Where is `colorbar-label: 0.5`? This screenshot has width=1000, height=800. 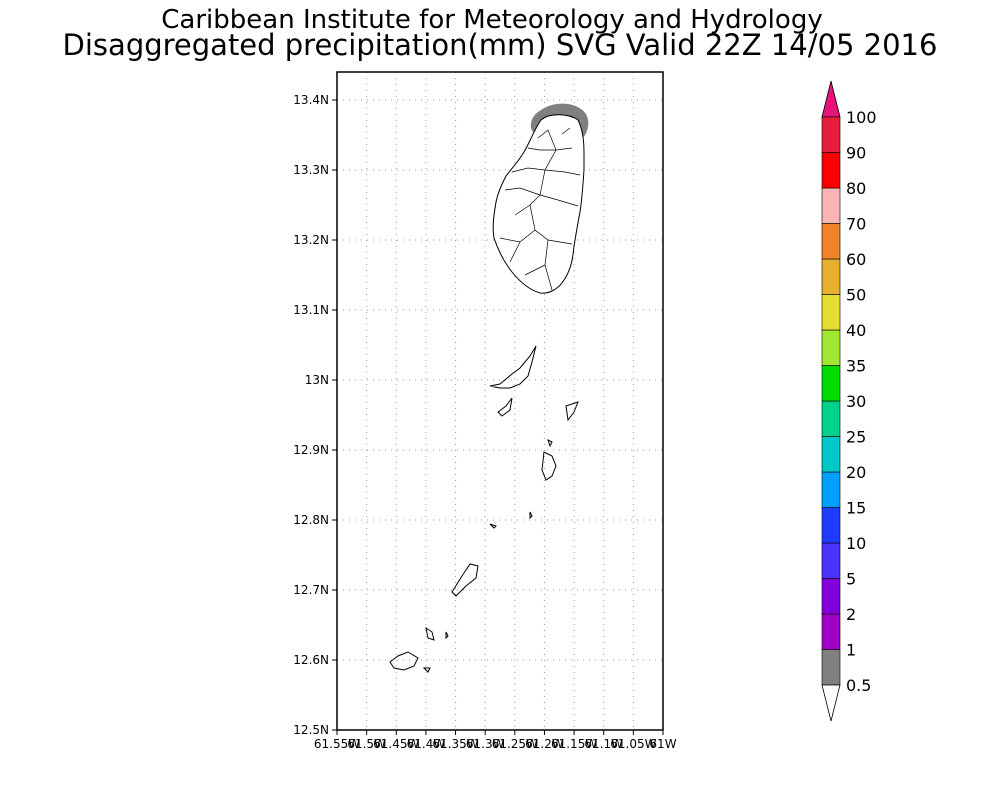 colorbar-label: 0.5 is located at coordinates (858, 685).